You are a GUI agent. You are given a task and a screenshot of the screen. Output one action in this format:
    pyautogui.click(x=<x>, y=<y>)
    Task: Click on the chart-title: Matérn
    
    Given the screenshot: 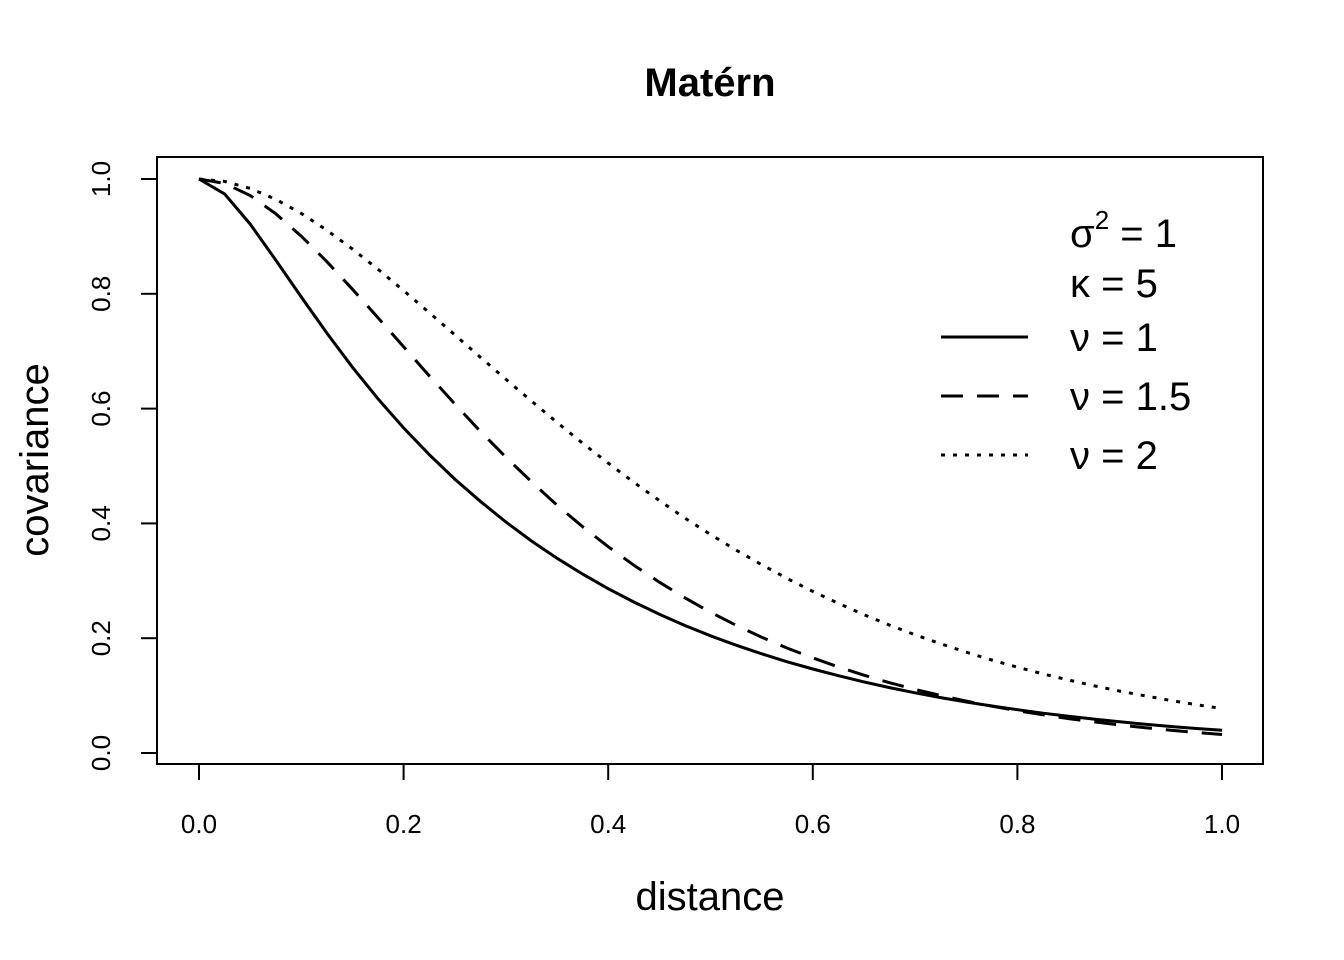 What is the action you would take?
    pyautogui.click(x=709, y=83)
    